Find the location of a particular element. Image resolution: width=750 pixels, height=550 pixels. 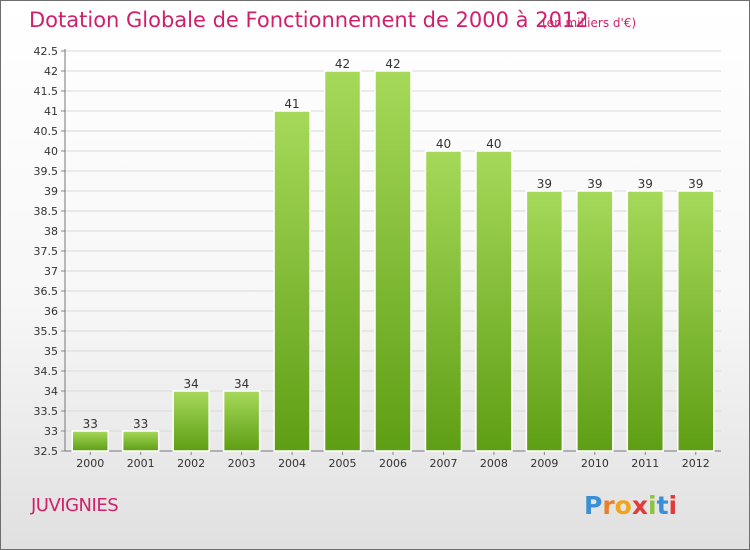

bar-2011 is located at coordinates (645, 321).